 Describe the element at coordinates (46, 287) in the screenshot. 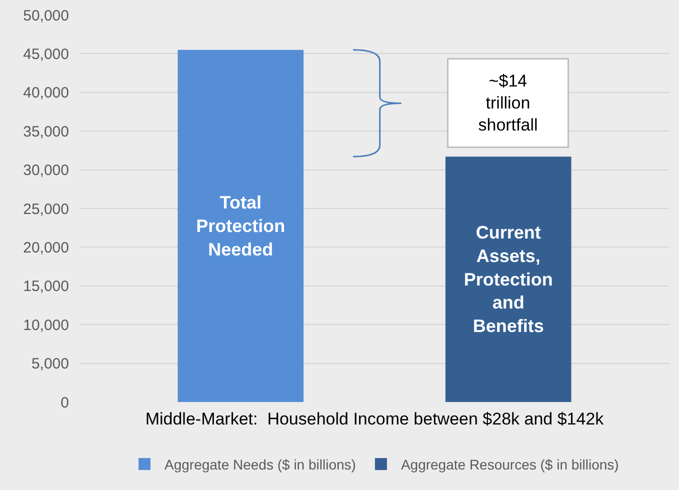

I see `y-tick-label: 15,000` at that location.